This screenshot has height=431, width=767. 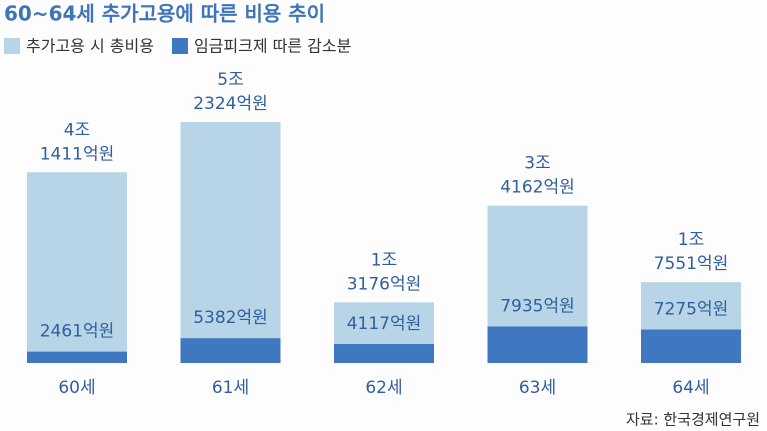 I want to click on value-label: 2461억원, so click(x=77, y=332).